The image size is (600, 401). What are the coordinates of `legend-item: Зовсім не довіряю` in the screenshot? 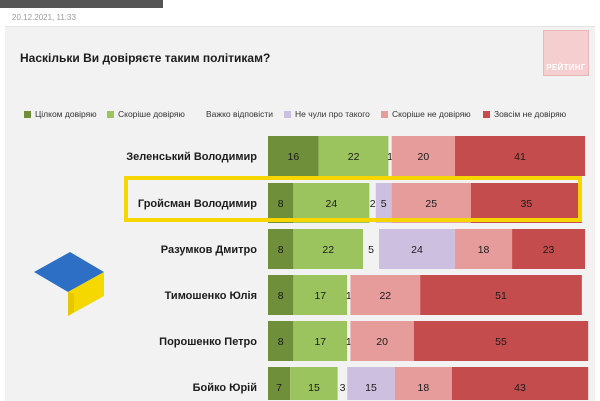 It's located at (524, 114).